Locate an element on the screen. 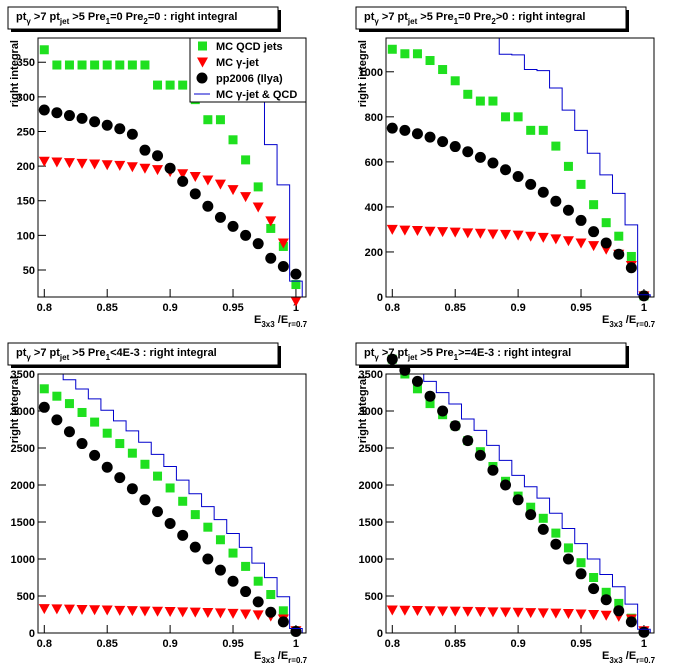 The width and height of the screenshot is (696, 672). y-tick-label: 3500 is located at coordinates (23, 375).